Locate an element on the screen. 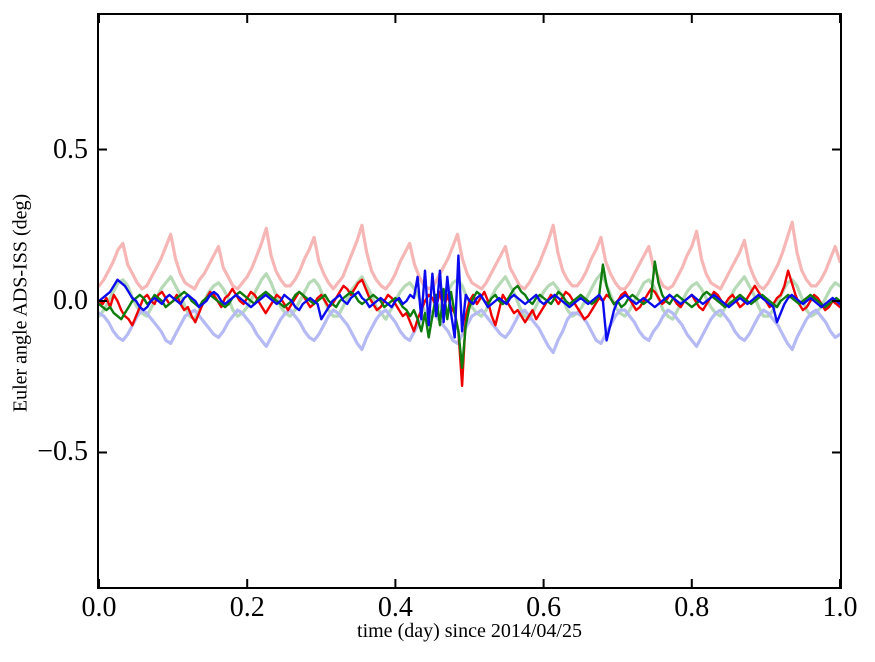 This screenshot has width=875, height=662. series-green is located at coordinates (469, 314).